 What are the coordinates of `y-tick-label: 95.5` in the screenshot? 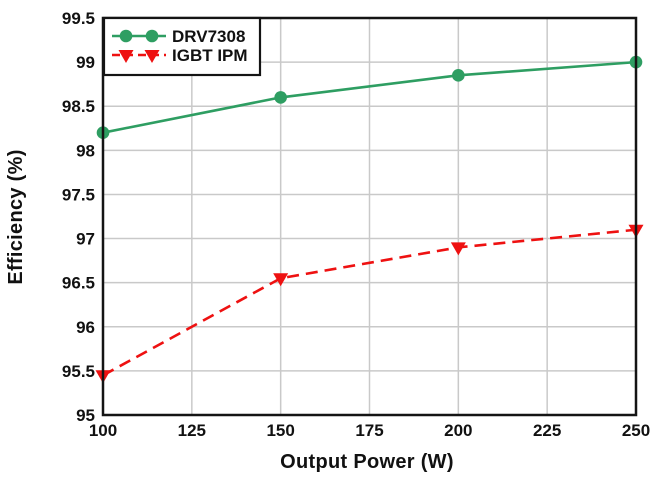 It's located at (78, 371).